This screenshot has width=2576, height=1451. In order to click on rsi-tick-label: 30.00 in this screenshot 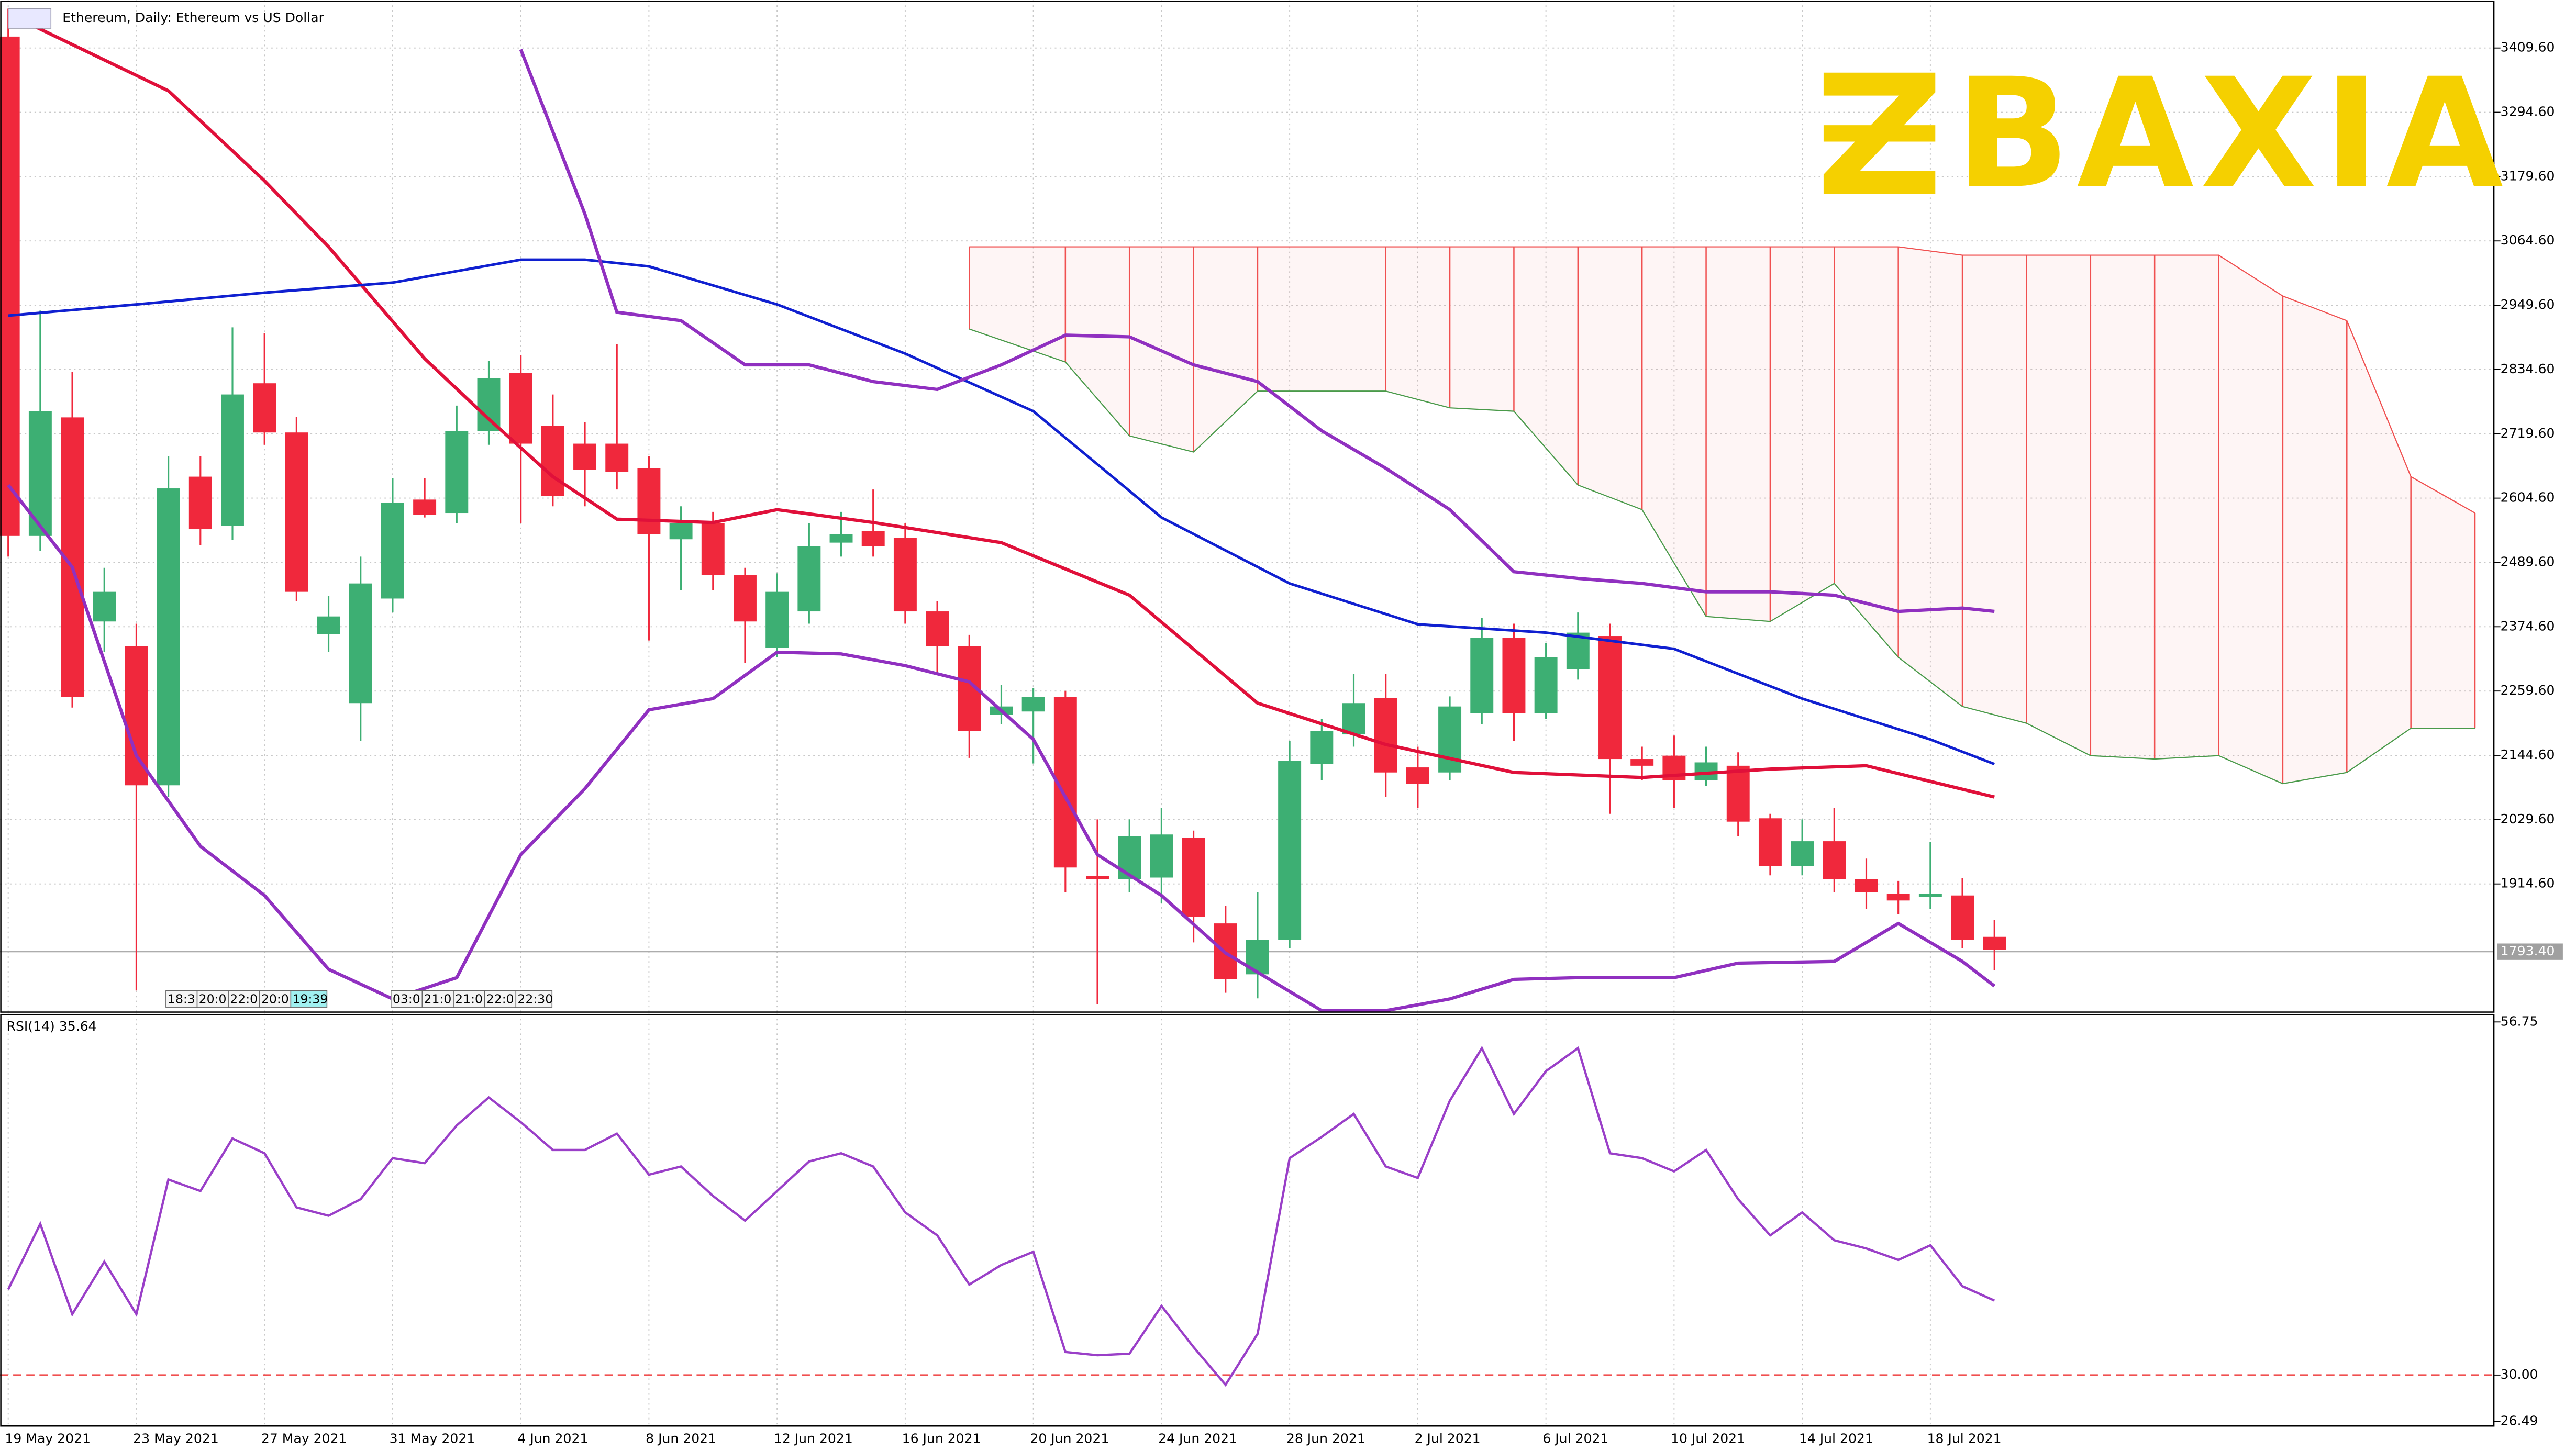, I will do `click(2520, 1375)`.